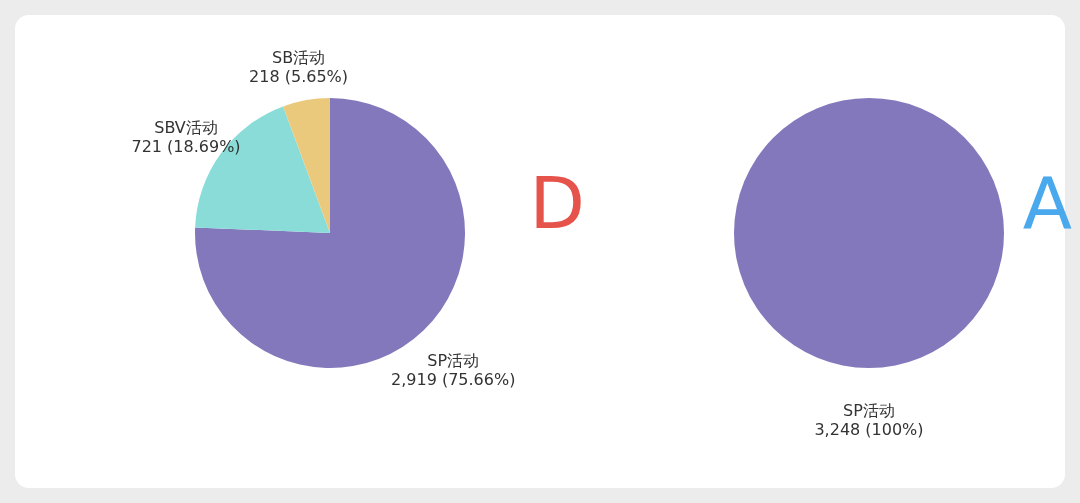 The width and height of the screenshot is (1080, 503). What do you see at coordinates (453, 380) in the screenshot?
I see `data-label: 2,919 (75.66%)` at bounding box center [453, 380].